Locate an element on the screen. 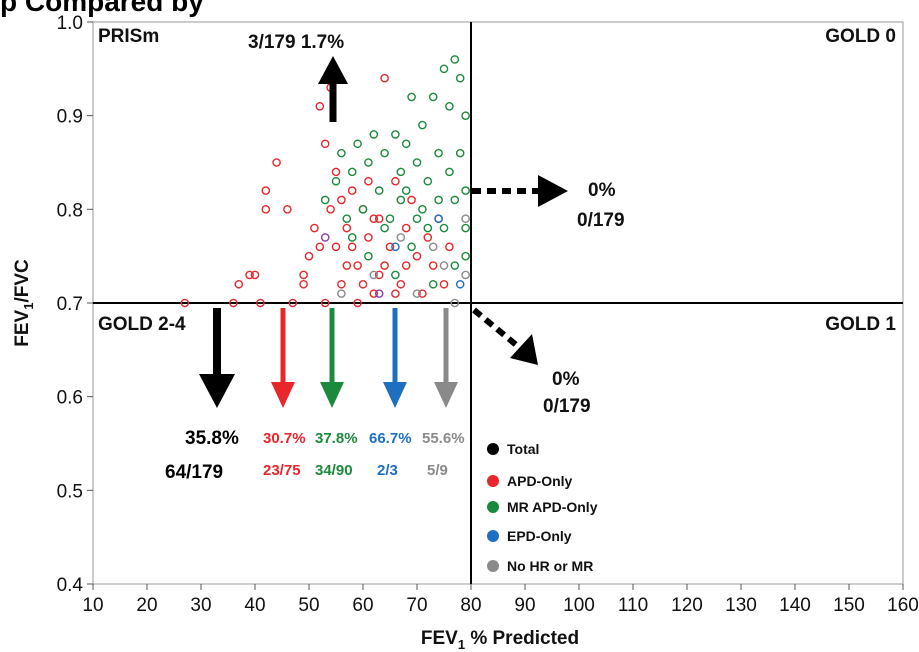 The width and height of the screenshot is (919, 652). legend-item-nohr: No HR or MR is located at coordinates (540, 566).